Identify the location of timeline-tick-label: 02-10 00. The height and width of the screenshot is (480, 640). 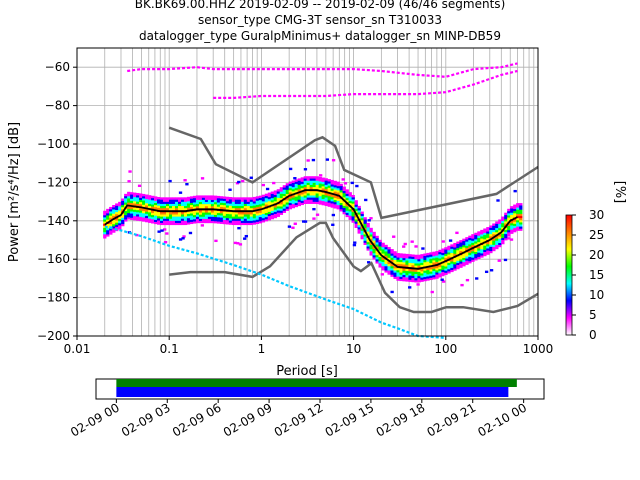
(502, 419).